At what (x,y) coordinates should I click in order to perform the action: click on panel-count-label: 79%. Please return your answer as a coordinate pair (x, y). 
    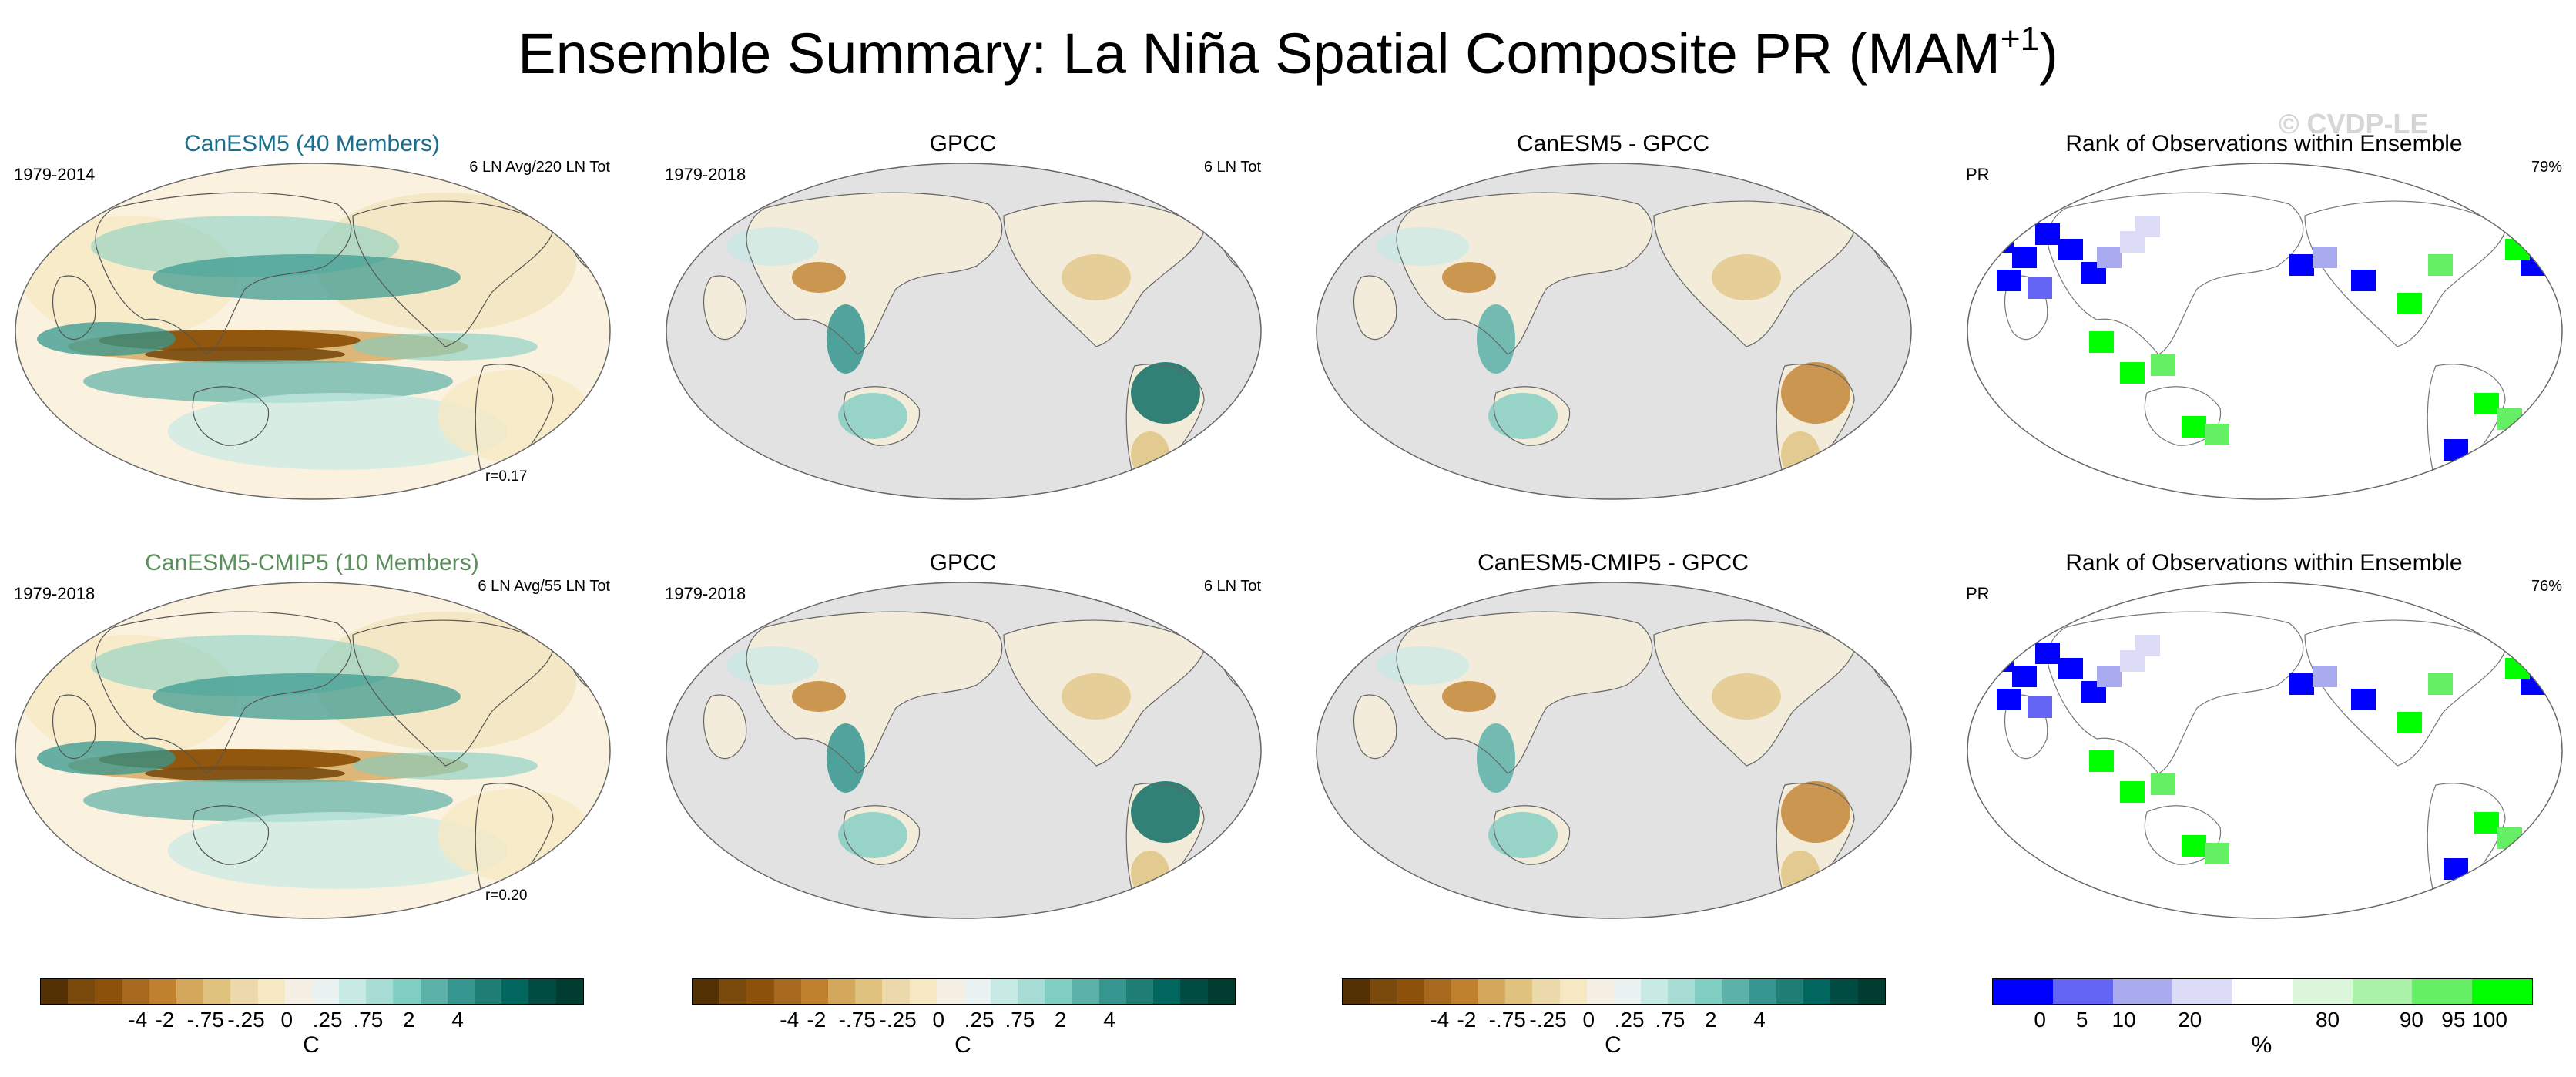
    Looking at the image, I should click on (2546, 167).